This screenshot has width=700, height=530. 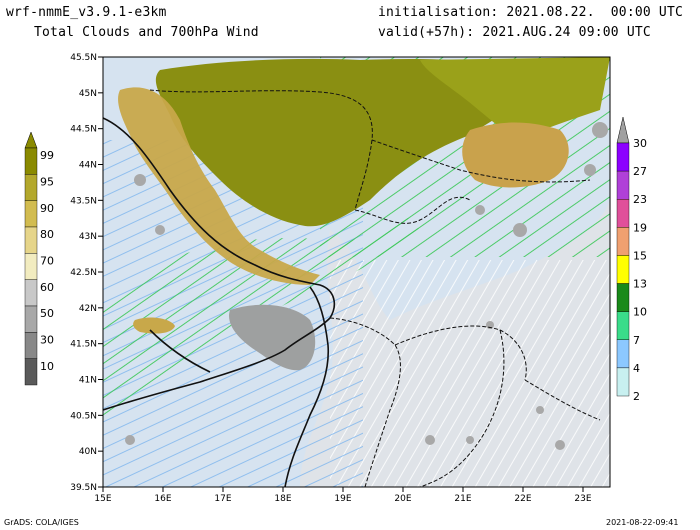 What do you see at coordinates (88, 237) in the screenshot?
I see `lat-tick-label: 43N` at bounding box center [88, 237].